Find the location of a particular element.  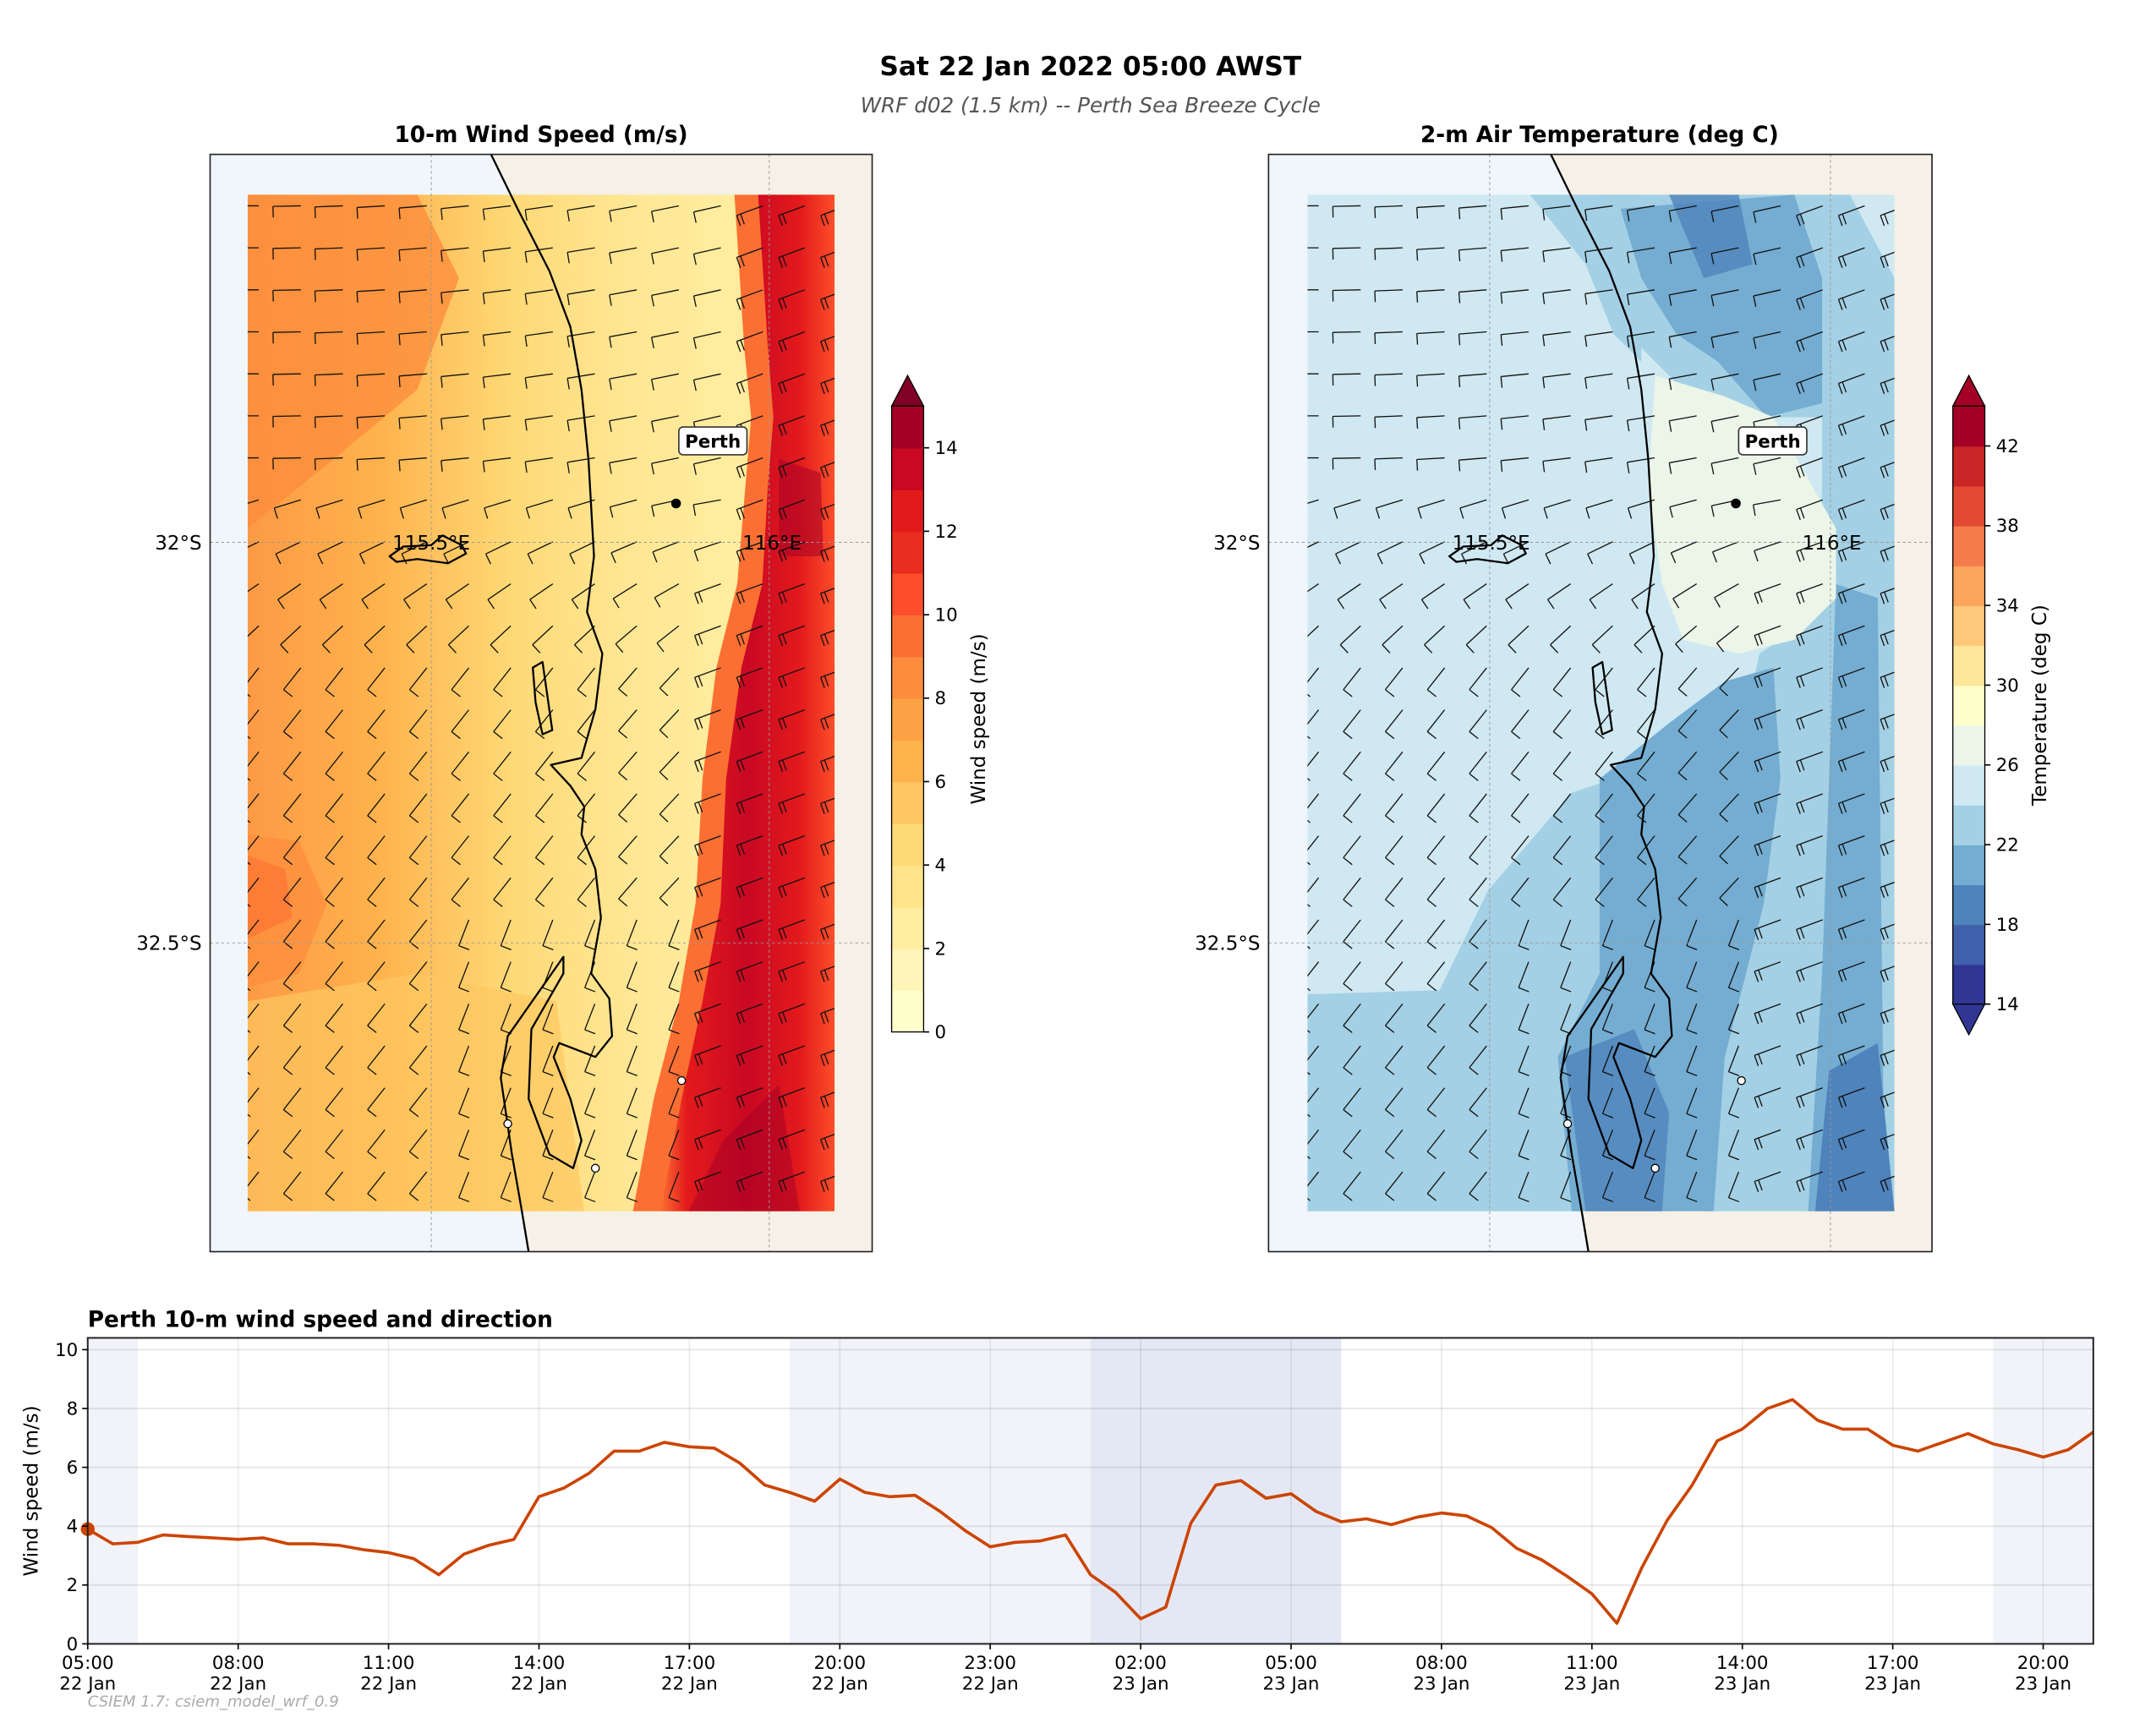

lat-label-32-5s: 32.5°S is located at coordinates (168, 944).